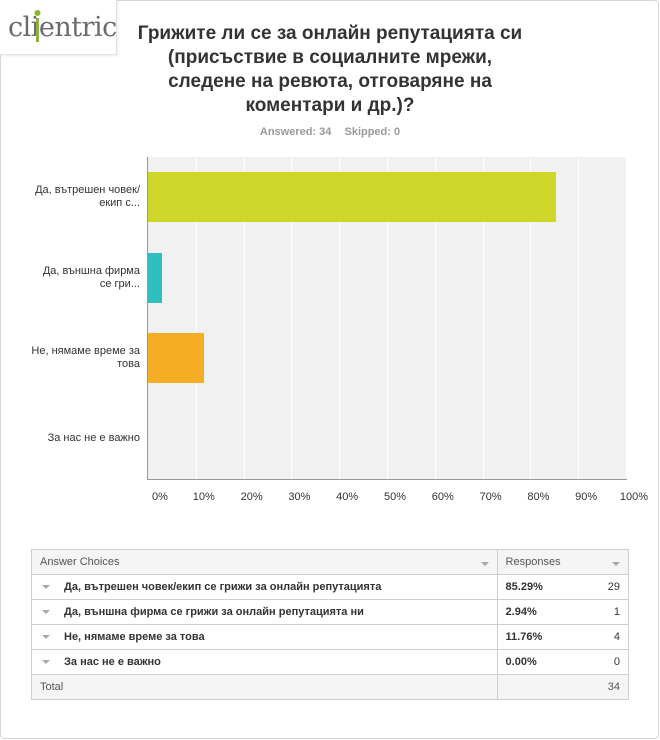 Image resolution: width=660 pixels, height=740 pixels. Describe the element at coordinates (347, 497) in the screenshot. I see `chart-x-tick-label: 40%` at that location.